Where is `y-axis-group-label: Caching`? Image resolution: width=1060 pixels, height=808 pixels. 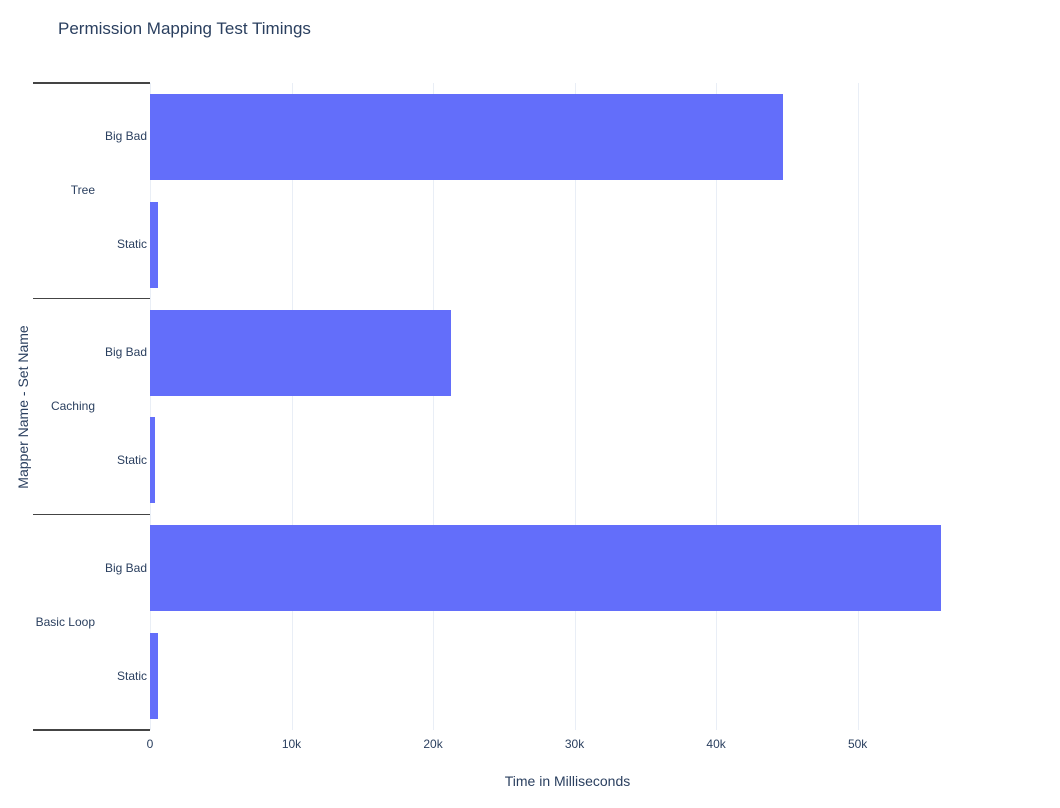 y-axis-group-label: Caching is located at coordinates (72, 406).